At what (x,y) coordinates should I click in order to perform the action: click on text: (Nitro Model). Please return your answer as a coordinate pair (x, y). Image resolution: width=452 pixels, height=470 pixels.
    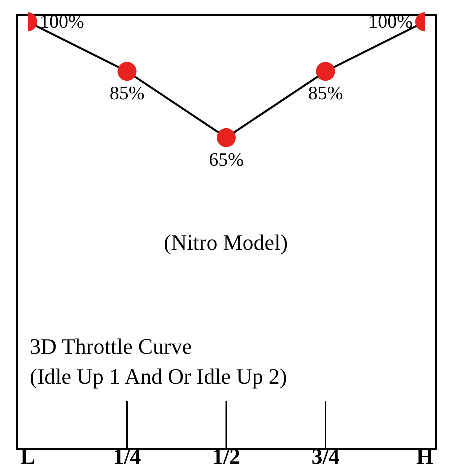
    Looking at the image, I should click on (226, 243).